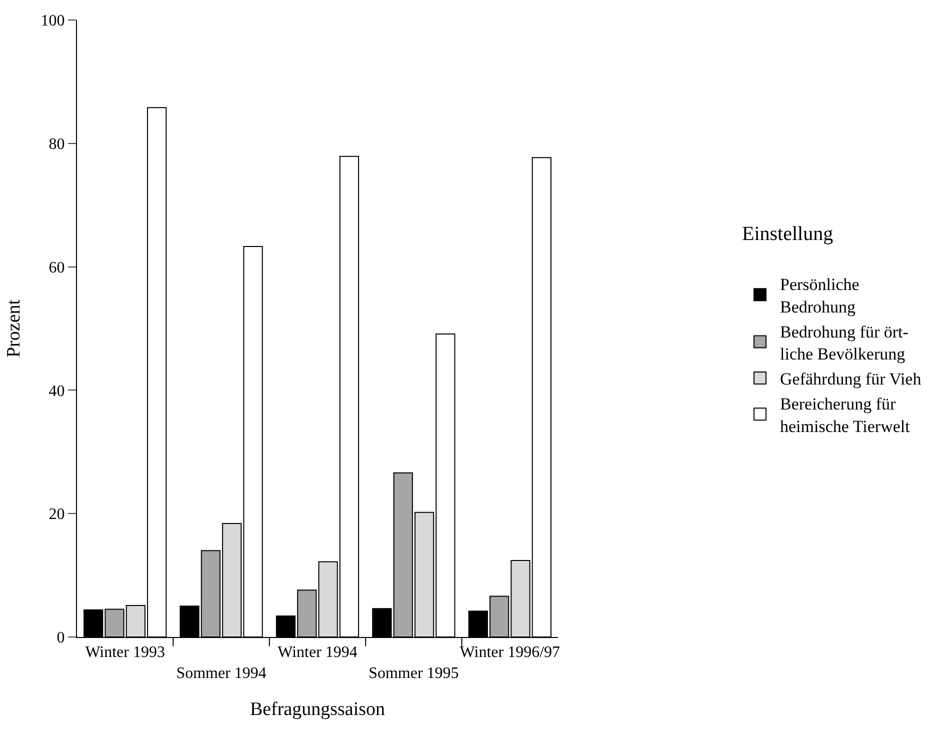 The width and height of the screenshot is (939, 737). What do you see at coordinates (510, 653) in the screenshot?
I see `x-tick-label: Winter 1996/97` at bounding box center [510, 653].